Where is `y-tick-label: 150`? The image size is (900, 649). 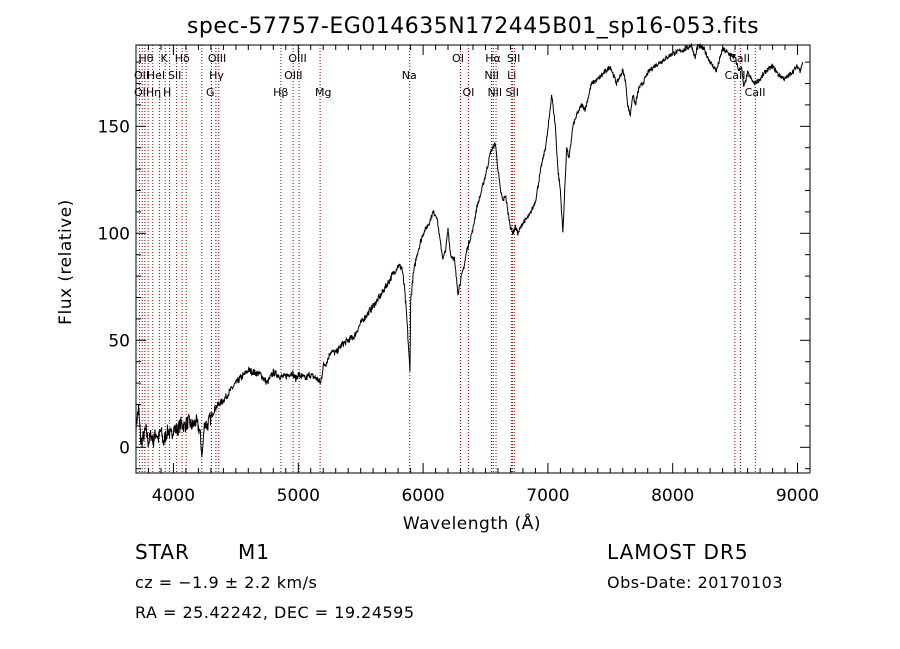
y-tick-label: 150 is located at coordinates (114, 127).